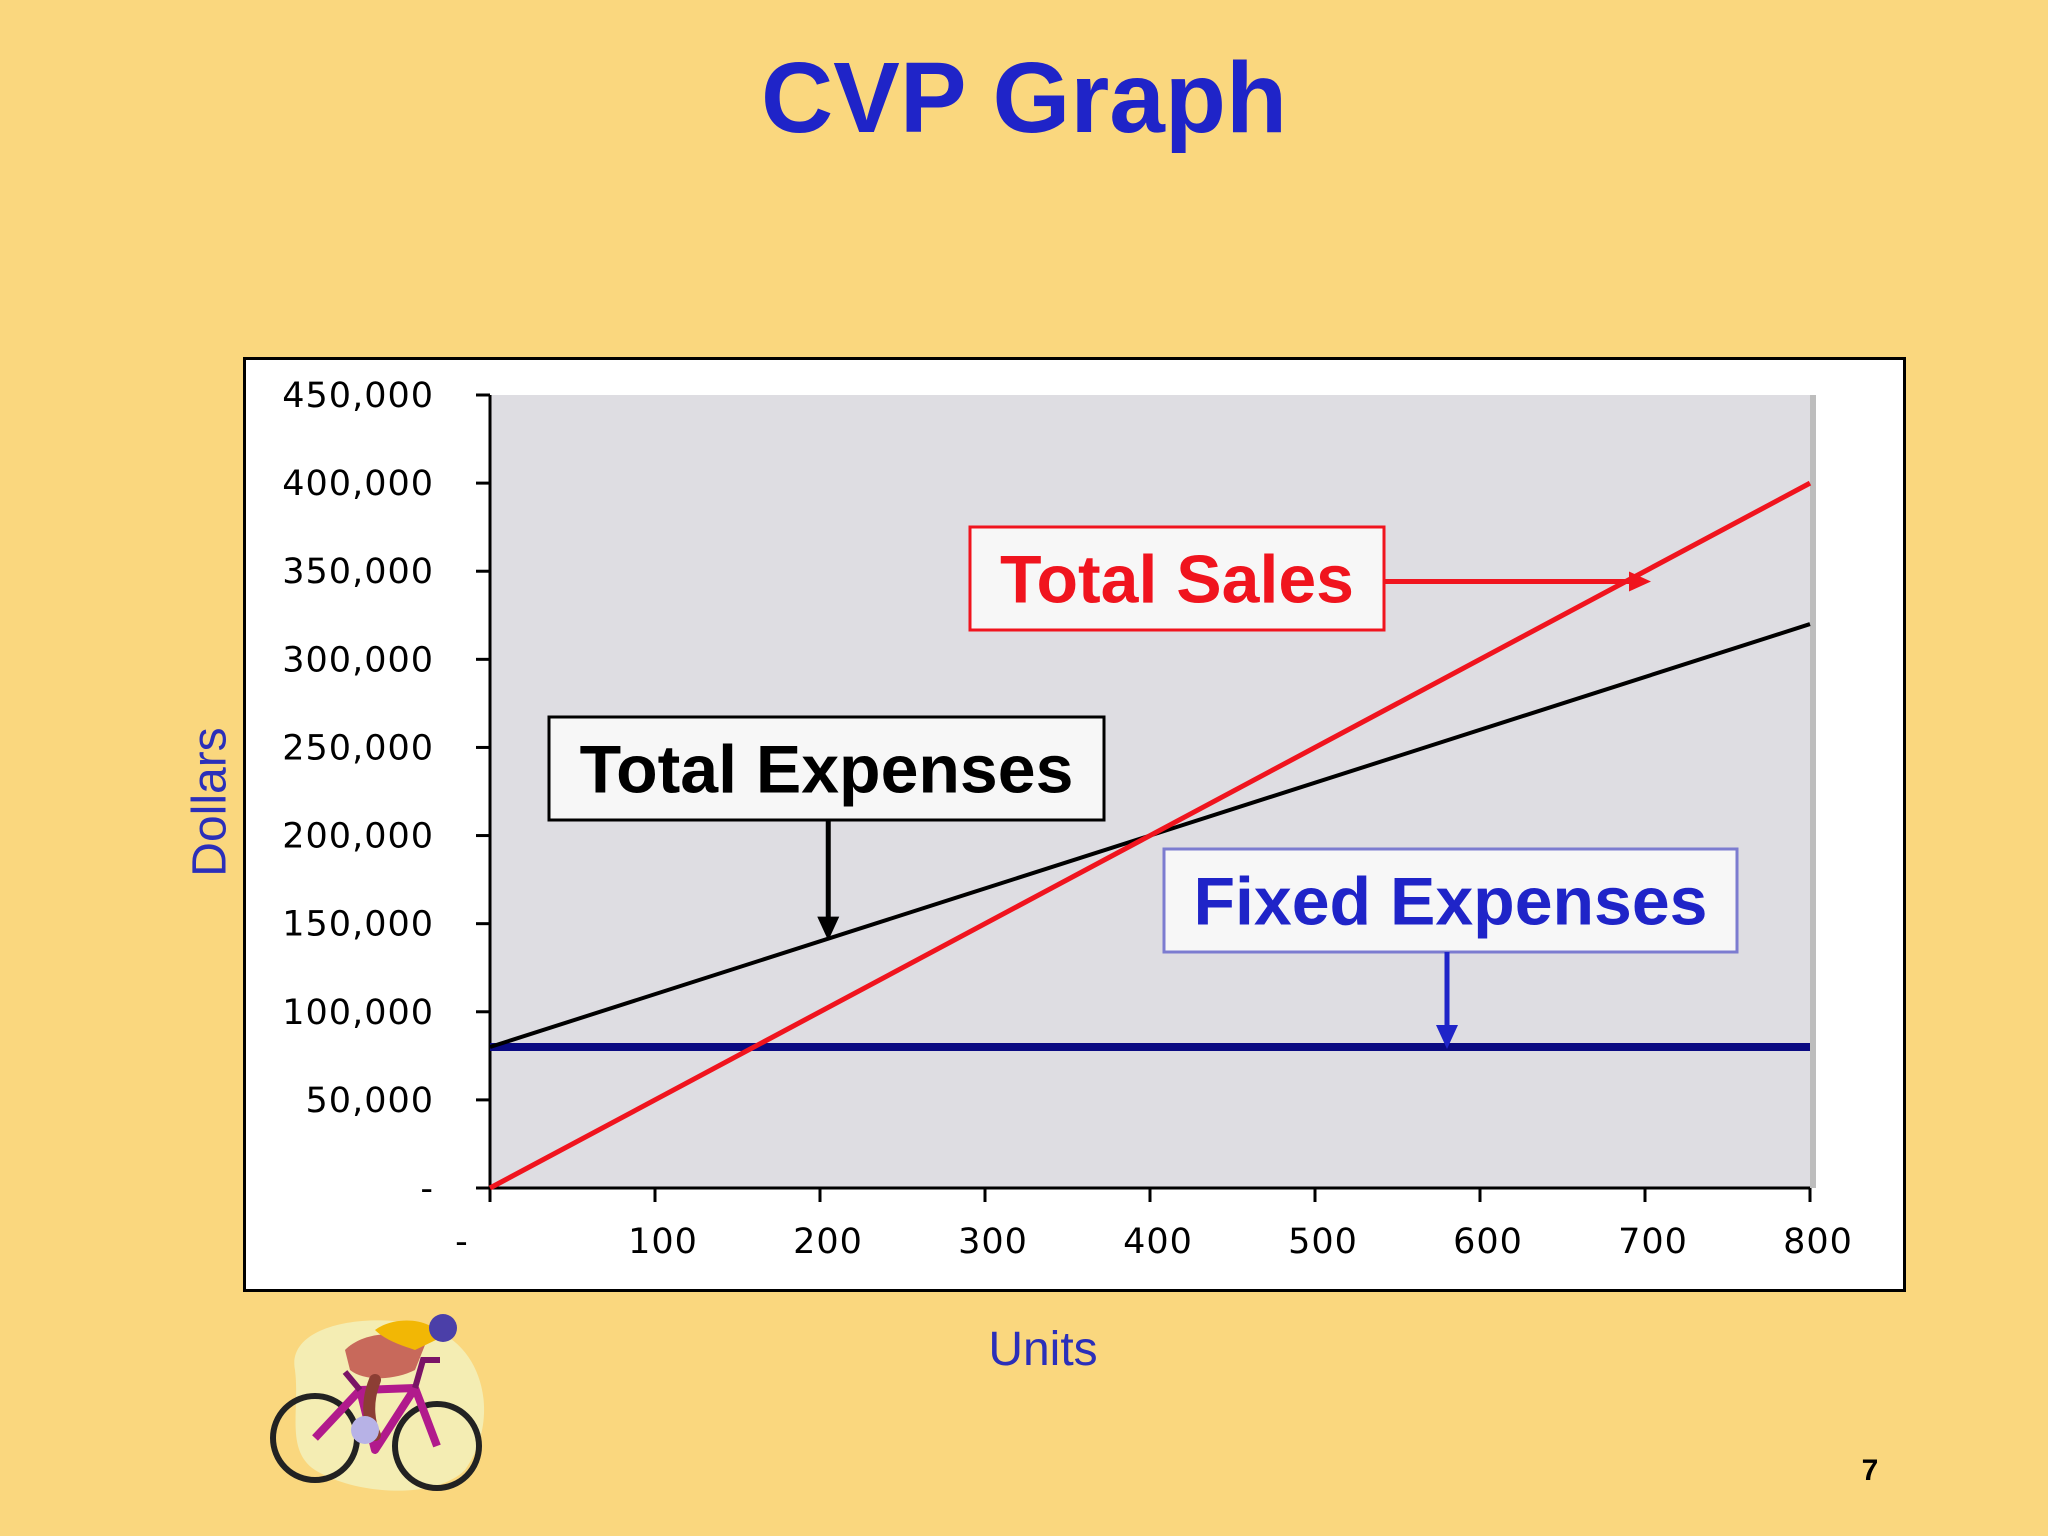  I want to click on cyclist-icon, so click(377, 1402).